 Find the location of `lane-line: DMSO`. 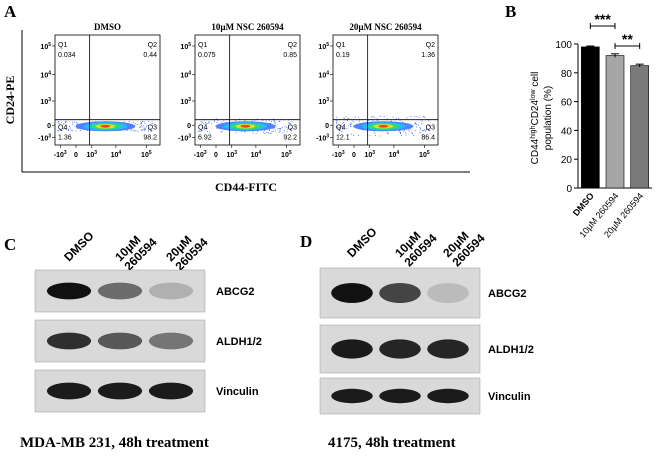

lane-line: DMSO is located at coordinates (78, 246).